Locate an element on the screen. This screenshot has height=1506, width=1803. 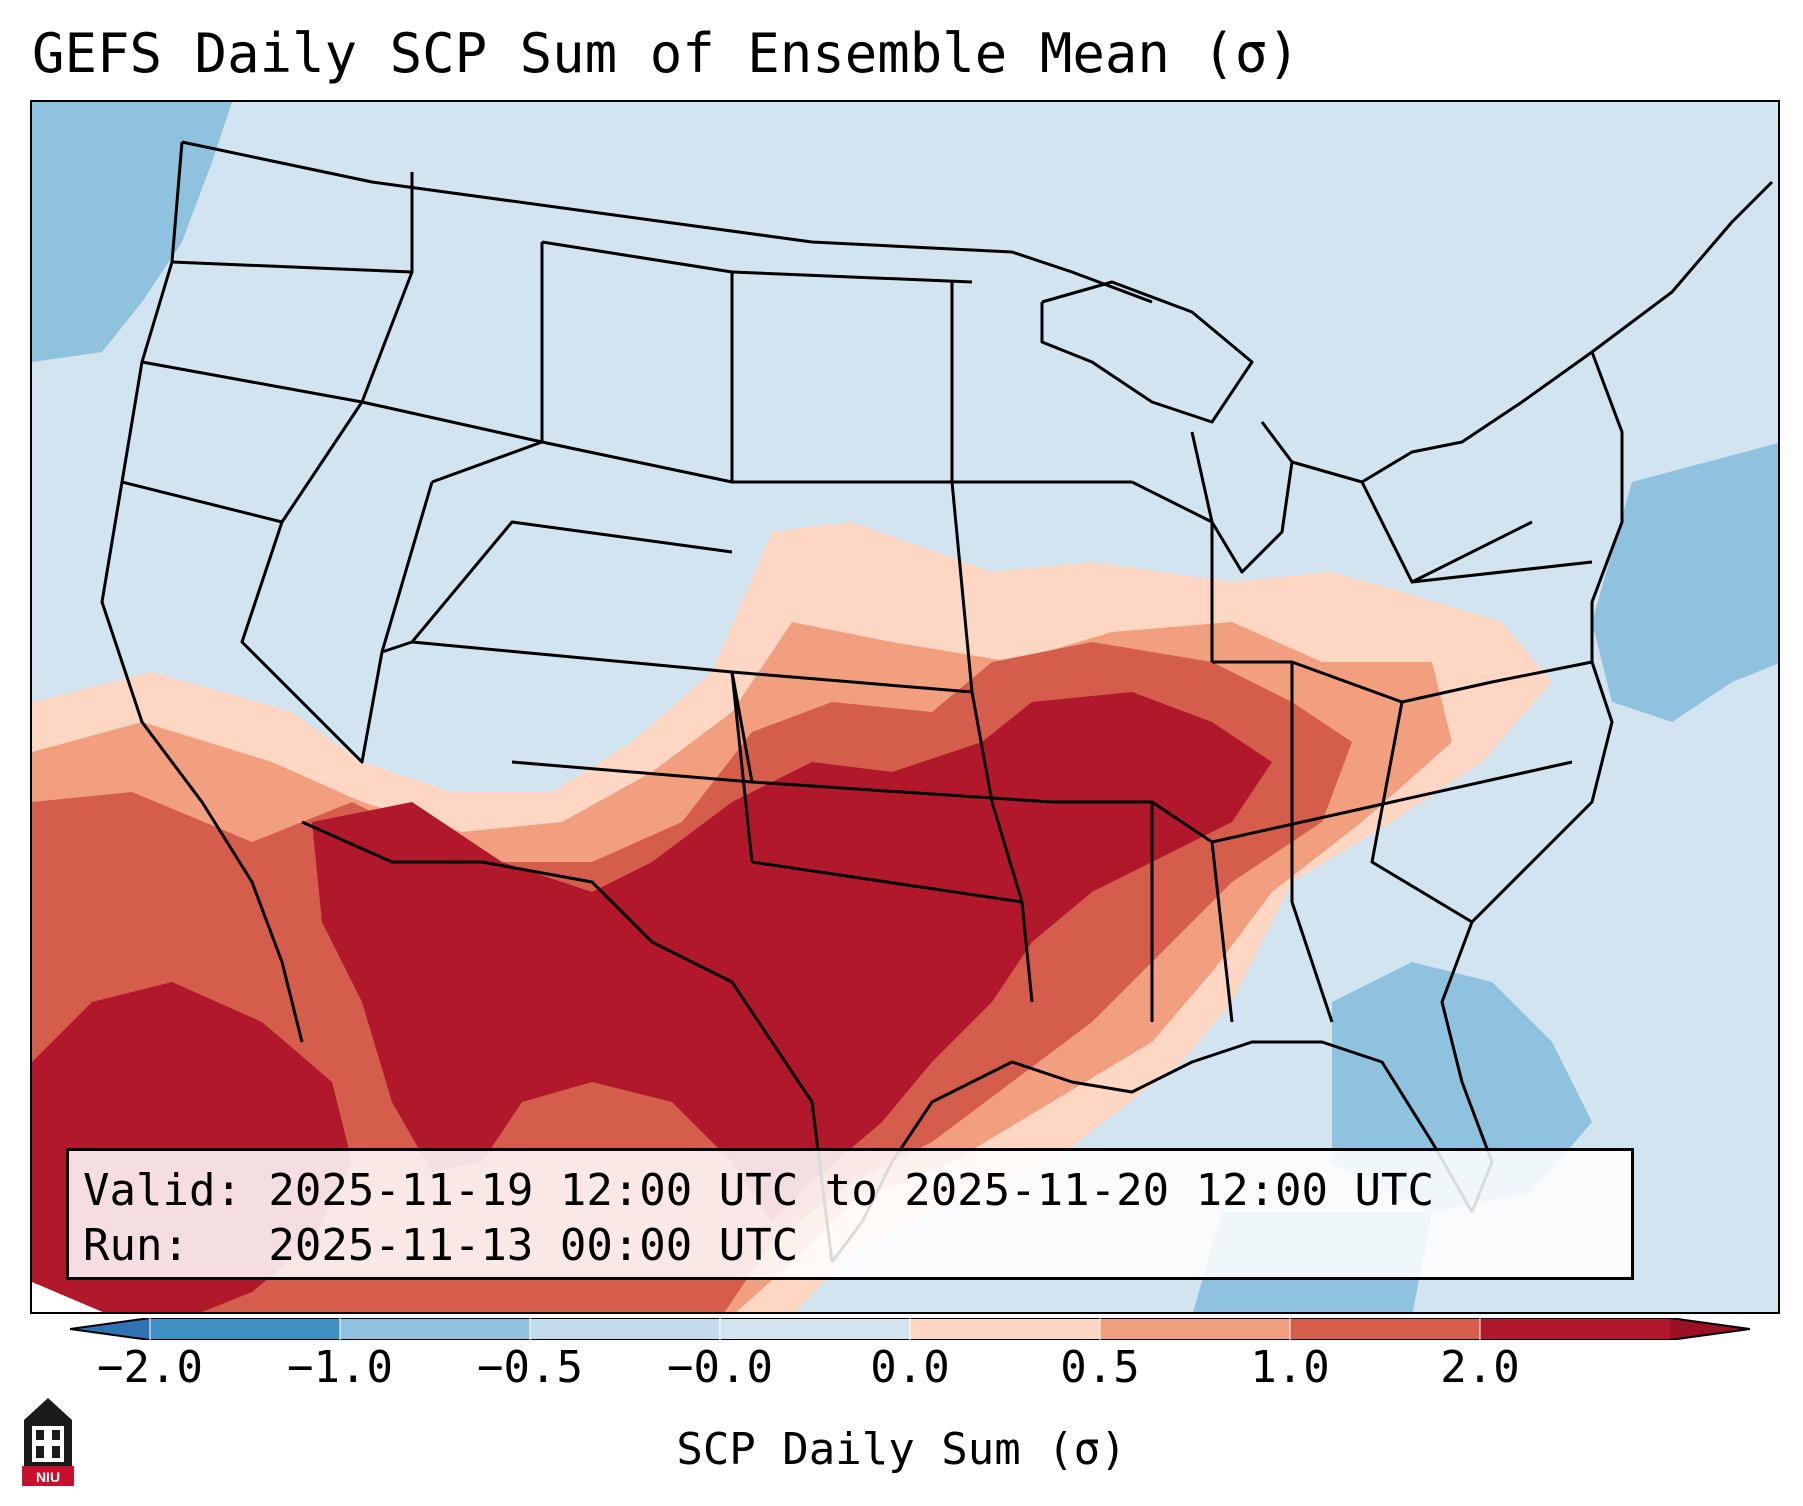
logo-text: NIU is located at coordinates (48, 1477).